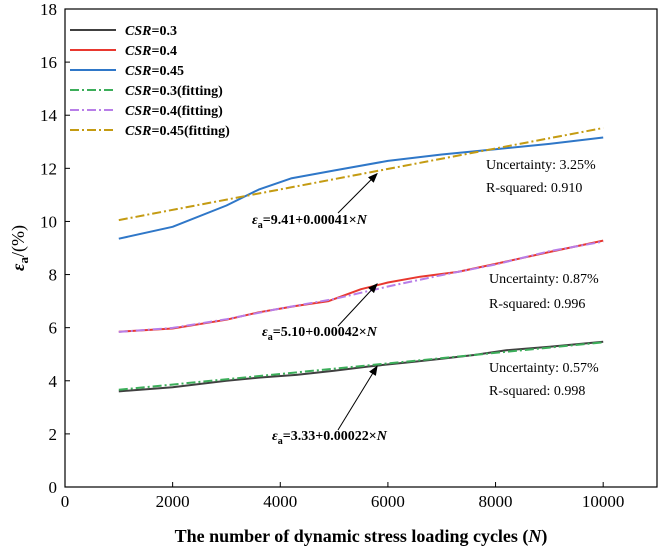 Image resolution: width=661 pixels, height=551 pixels. I want to click on series-line-csr-0.45, so click(361, 188).